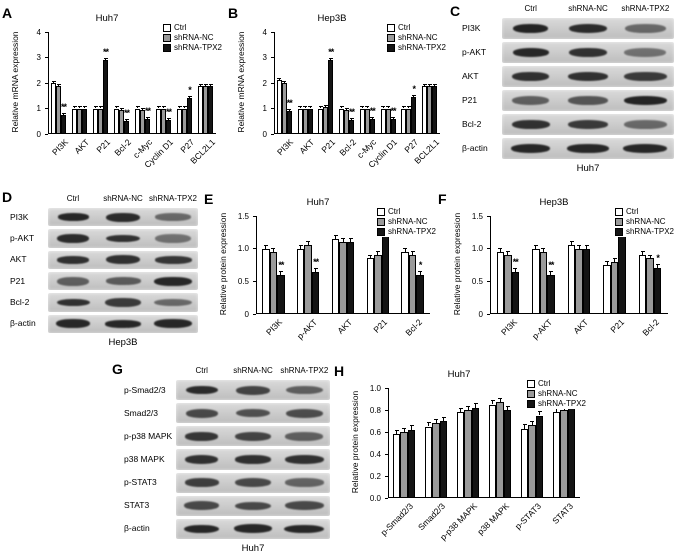 This screenshot has width=677, height=560. I want to click on panel-label-a: A, so click(7, 13).